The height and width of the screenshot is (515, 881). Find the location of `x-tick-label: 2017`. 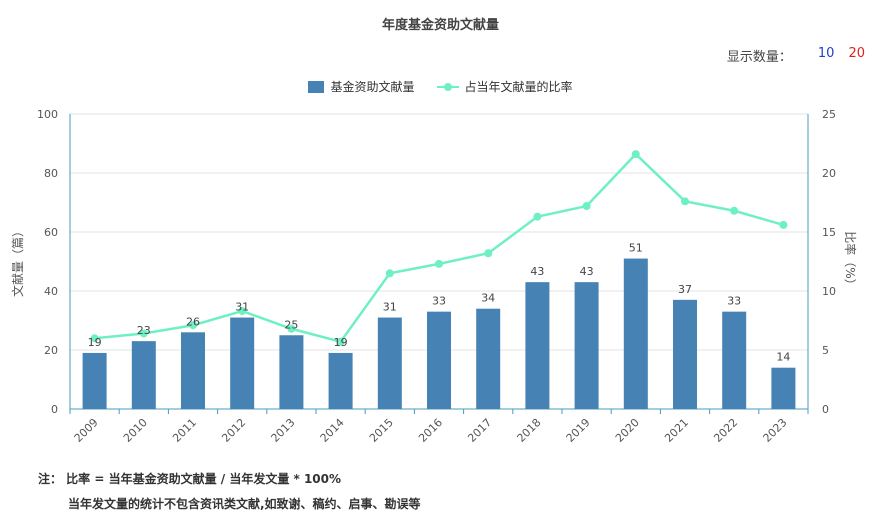

x-tick-label: 2017 is located at coordinates (479, 430).